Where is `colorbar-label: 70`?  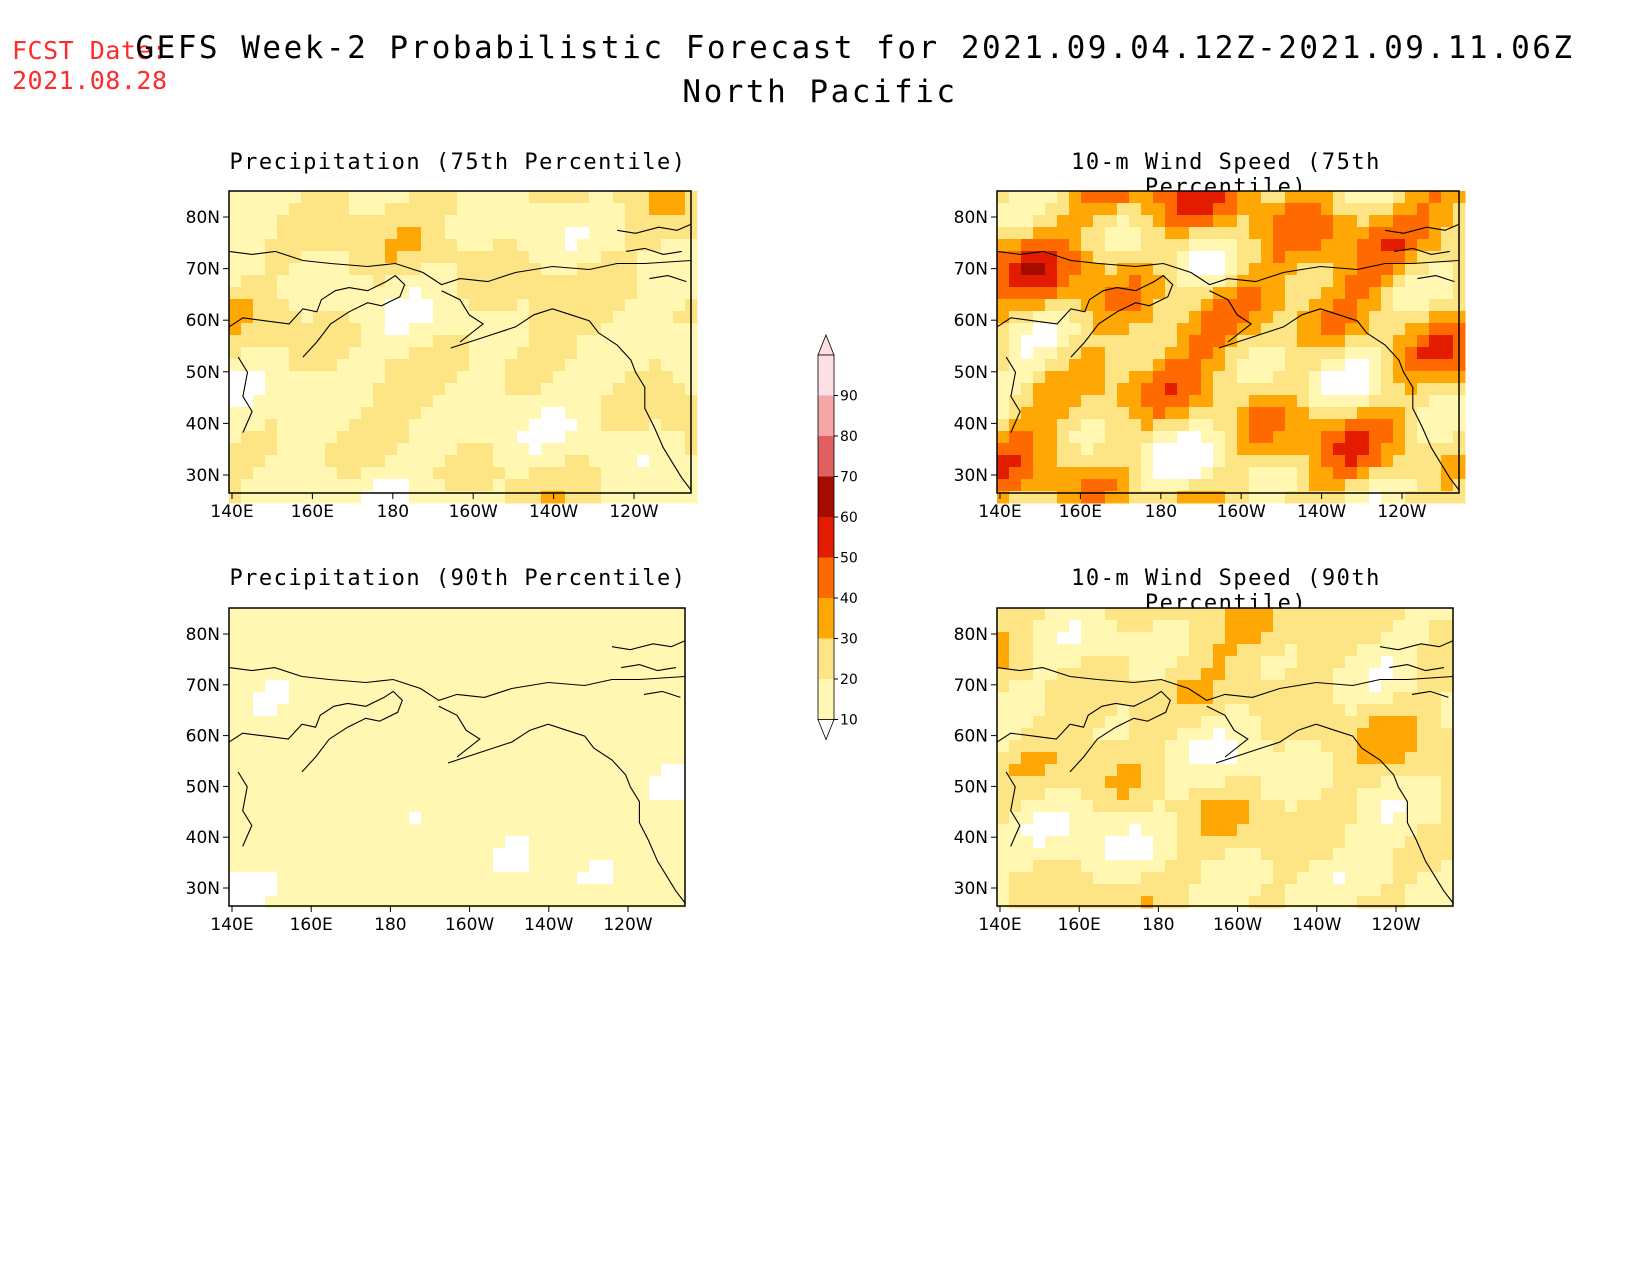
colorbar-label: 70 is located at coordinates (849, 478).